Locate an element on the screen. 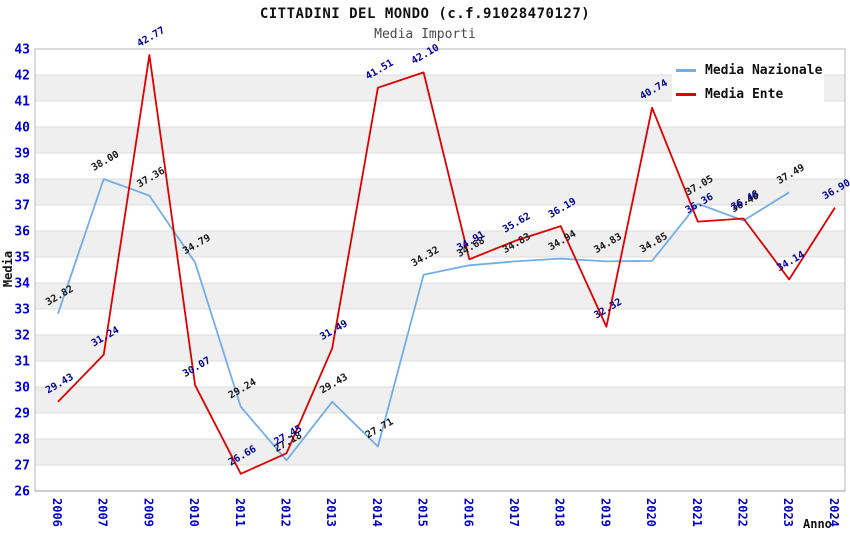  y-tick-label: 35 is located at coordinates (22, 258).